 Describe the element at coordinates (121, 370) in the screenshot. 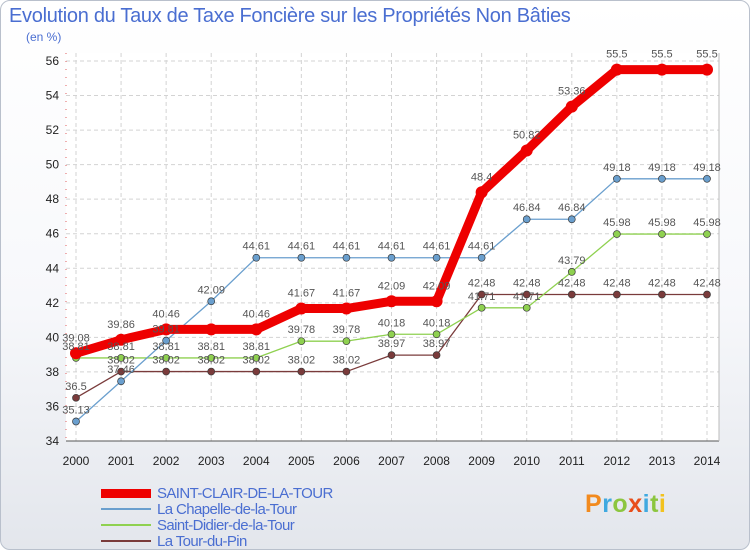

I see `data-label: 37.46` at that location.